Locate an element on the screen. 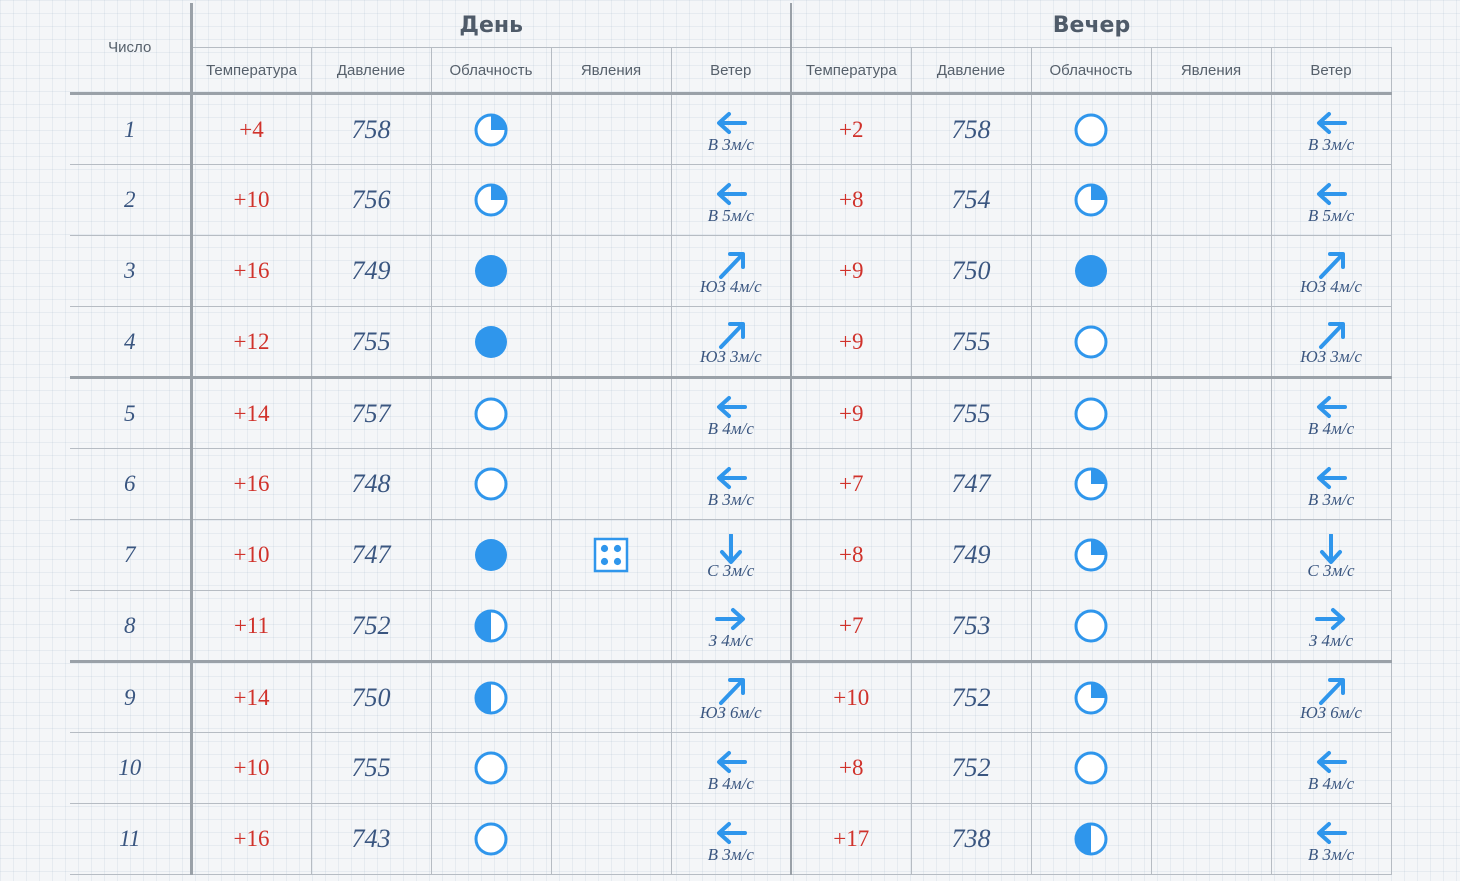 This screenshot has height=881, width=1460. day-group-header: День is located at coordinates (491, 25).